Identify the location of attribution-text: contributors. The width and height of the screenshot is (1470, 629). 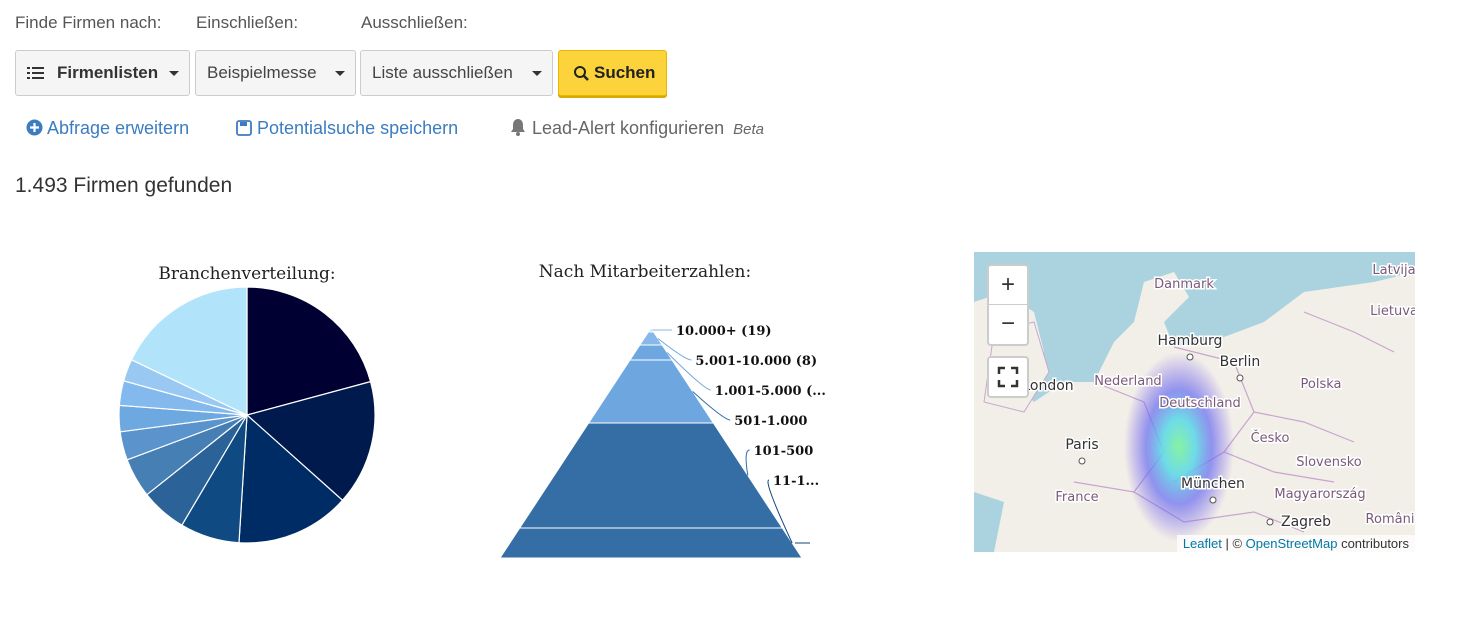
(1373, 543).